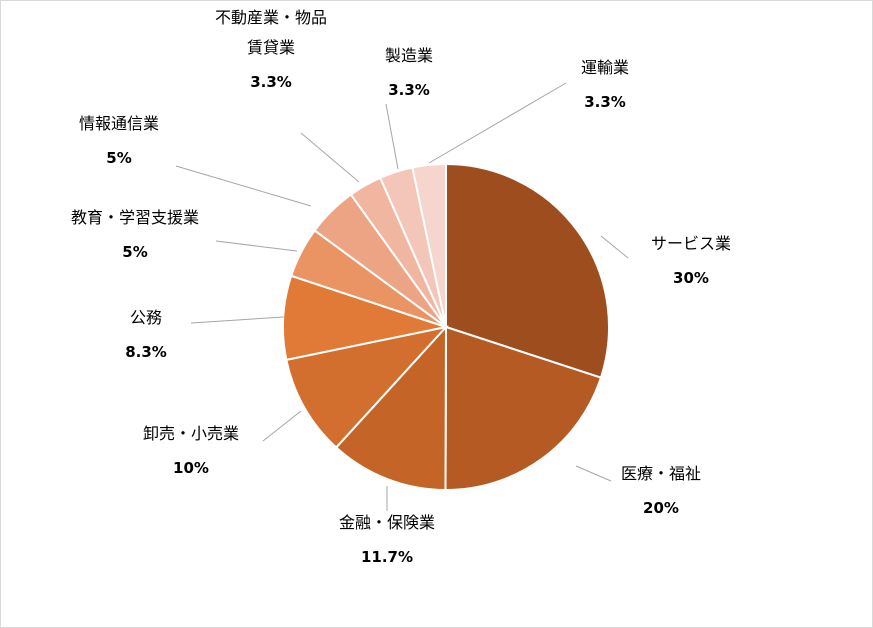 The width and height of the screenshot is (873, 628). Describe the element at coordinates (191, 468) in the screenshot. I see `slice-value-label: 10%` at that location.